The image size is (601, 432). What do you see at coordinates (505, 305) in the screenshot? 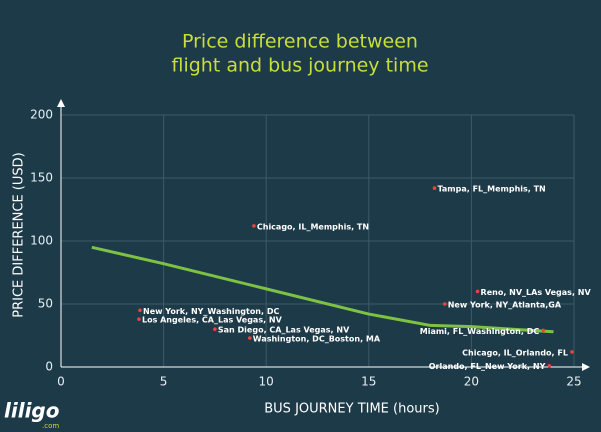
I see `point-label: New York, NY_Atlanta,GA` at bounding box center [505, 305].